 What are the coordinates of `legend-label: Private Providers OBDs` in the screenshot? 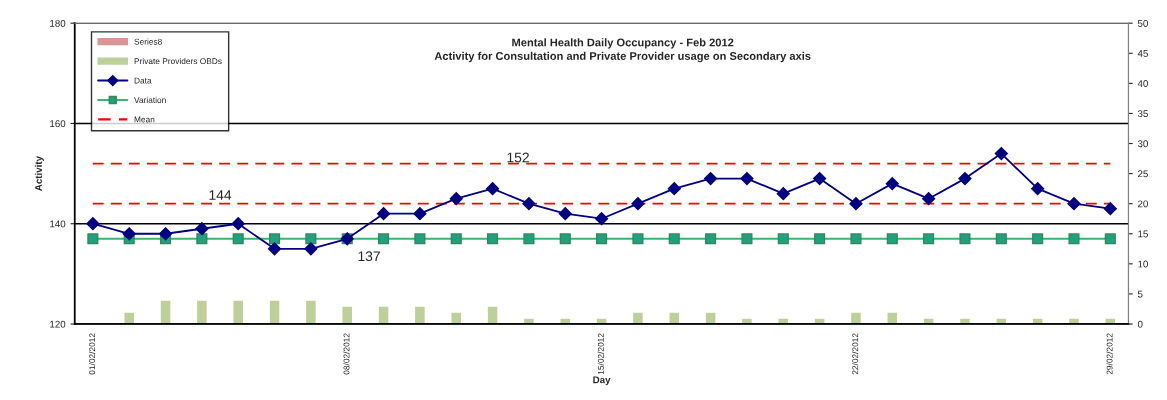 It's located at (178, 61).